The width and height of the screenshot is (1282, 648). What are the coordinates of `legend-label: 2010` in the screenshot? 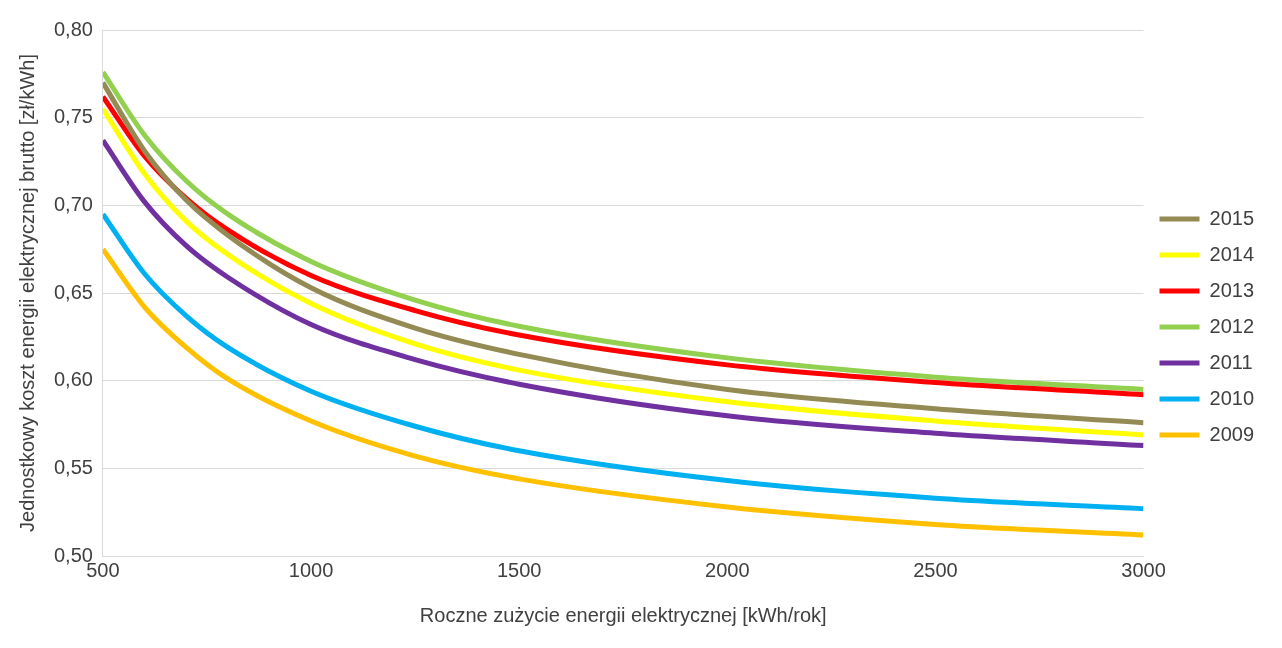 It's located at (1232, 397).